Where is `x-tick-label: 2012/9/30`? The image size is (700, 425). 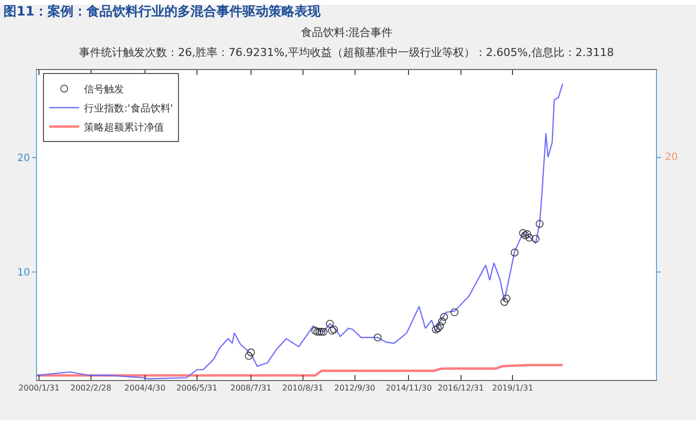
x-tick-label: 2012/9/30 is located at coordinates (355, 388).